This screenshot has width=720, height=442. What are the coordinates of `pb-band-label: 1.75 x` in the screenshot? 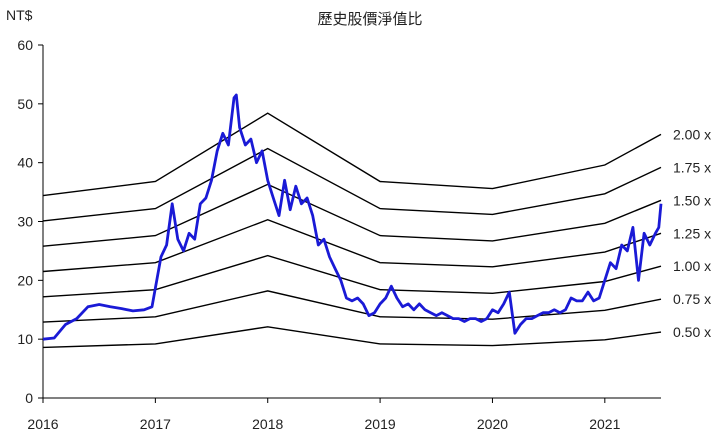 It's located at (692, 167).